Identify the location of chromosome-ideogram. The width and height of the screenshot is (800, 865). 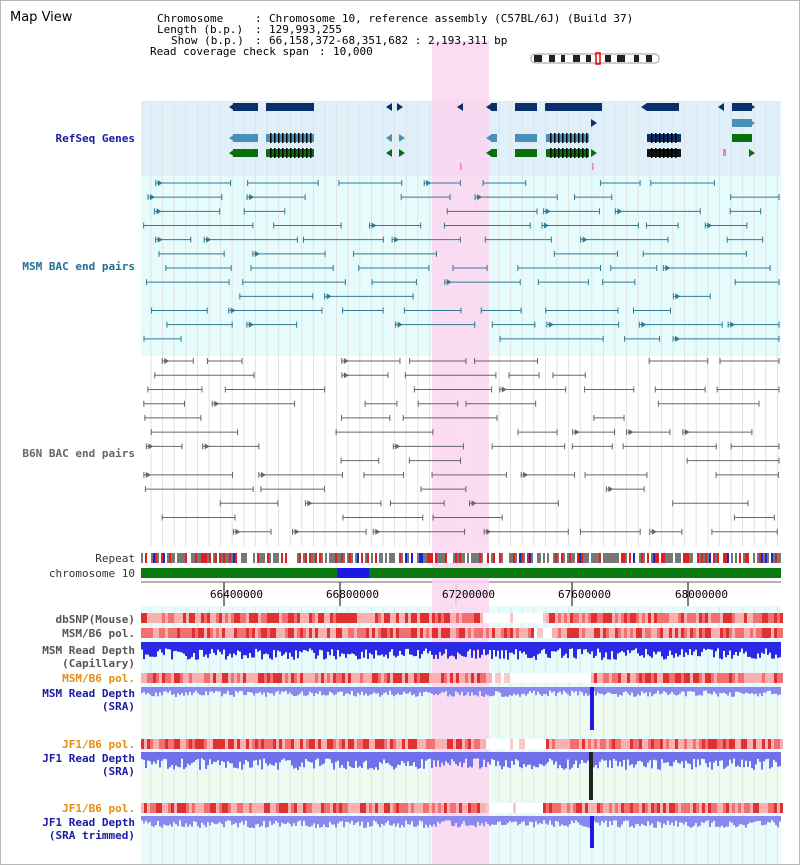
(595, 58).